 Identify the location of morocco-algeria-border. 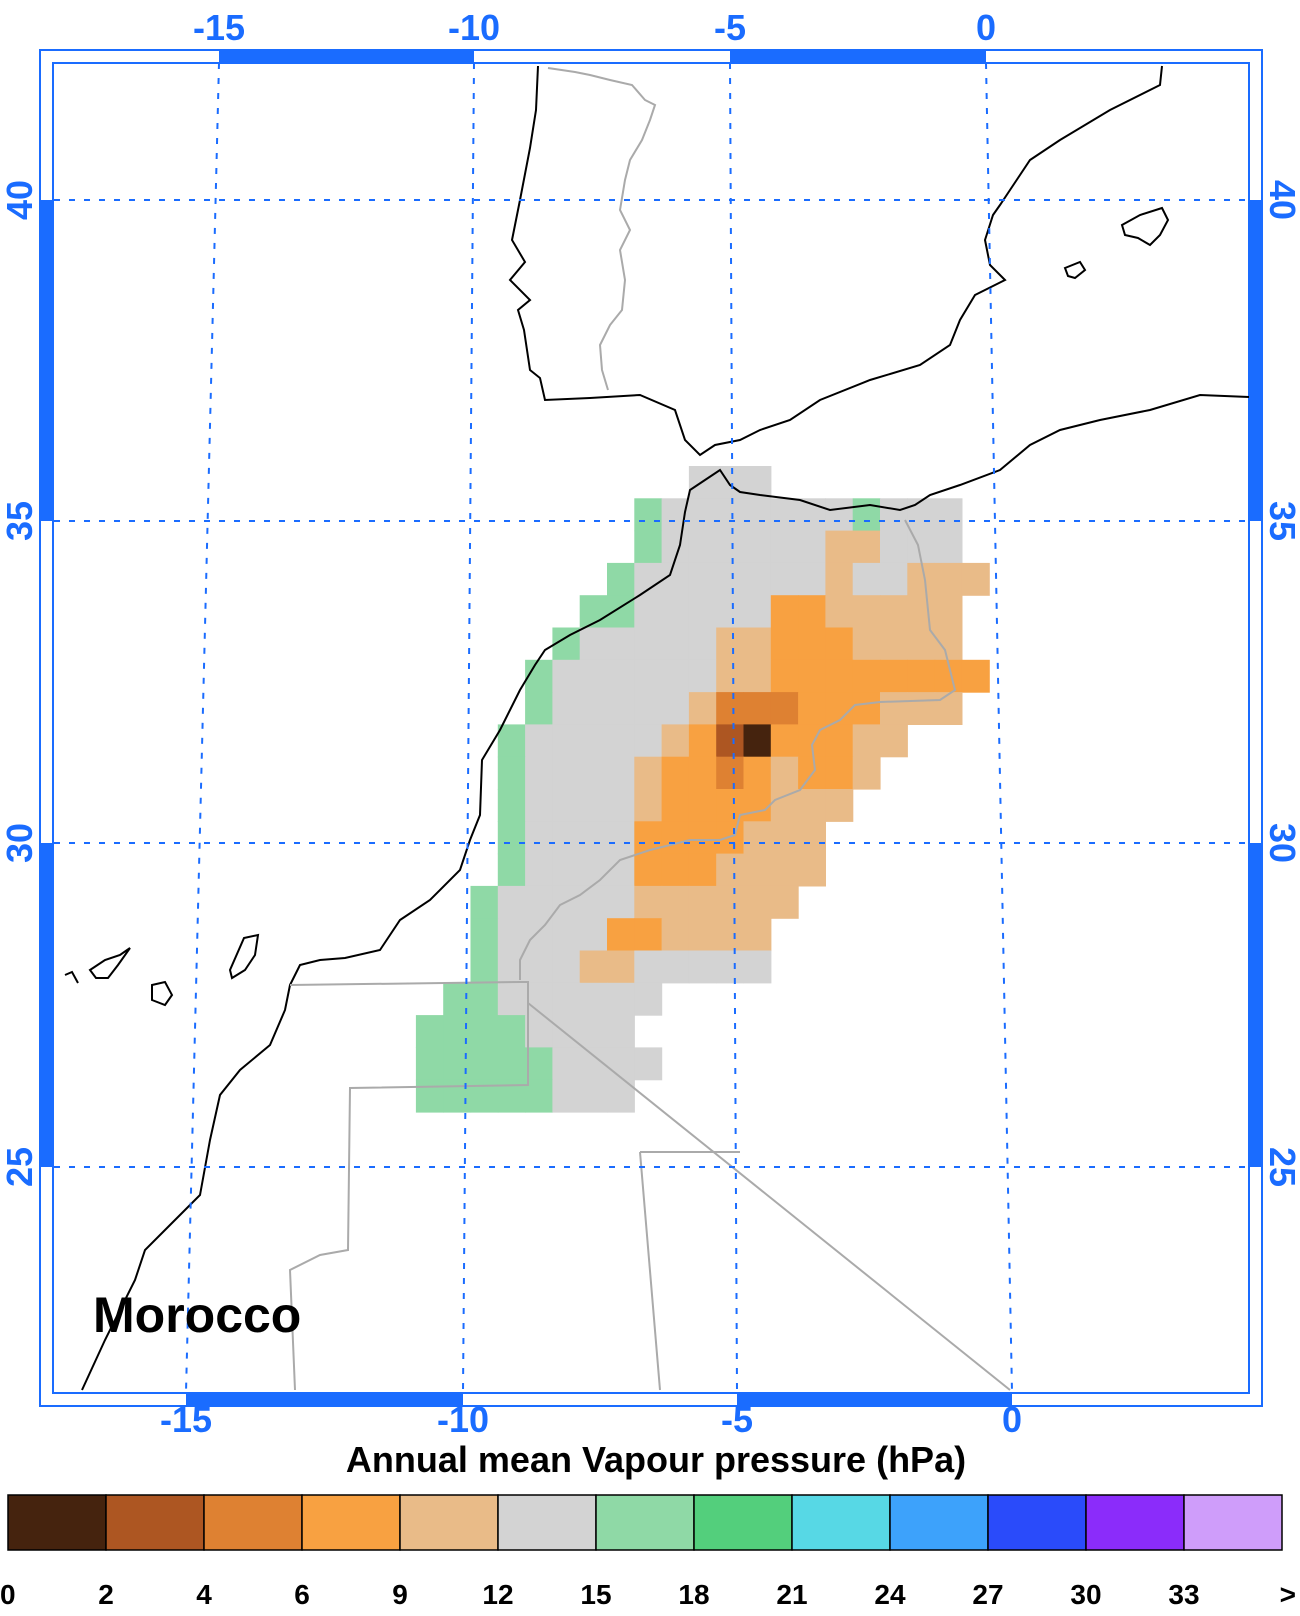
(738, 749).